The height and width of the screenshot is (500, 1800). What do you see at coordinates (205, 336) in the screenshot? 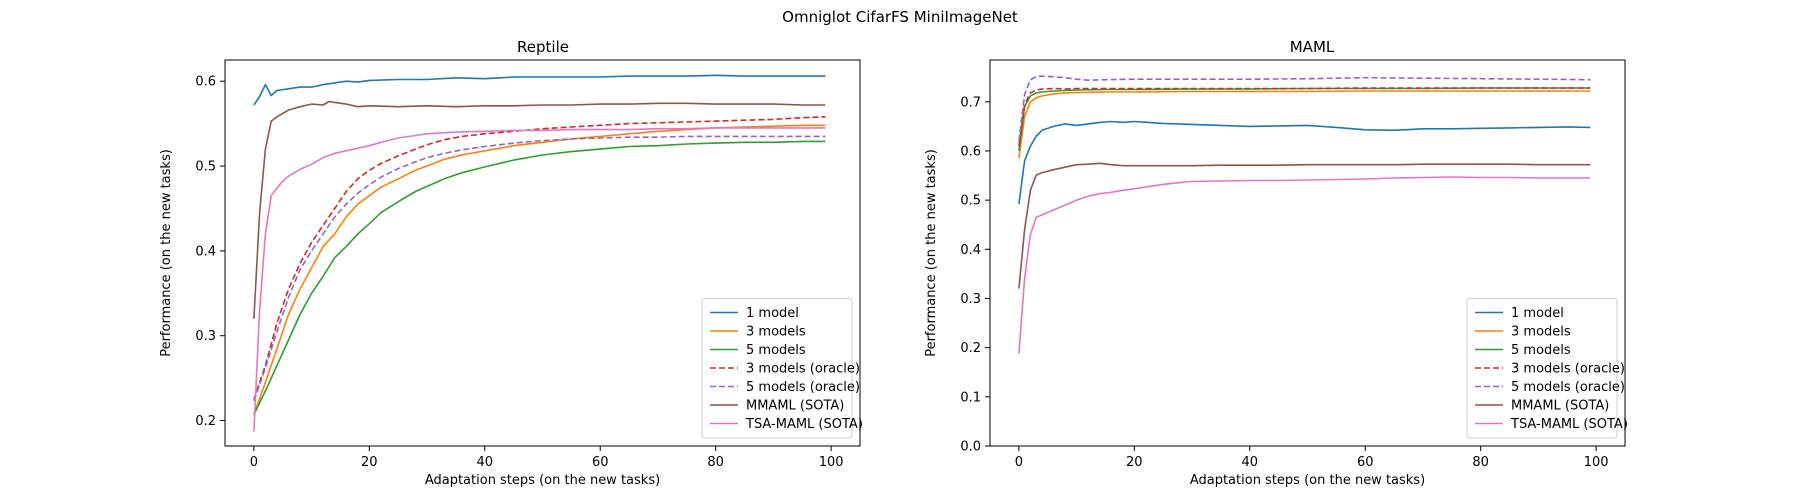
I see `reptile-y-tick-label: 0.3` at bounding box center [205, 336].